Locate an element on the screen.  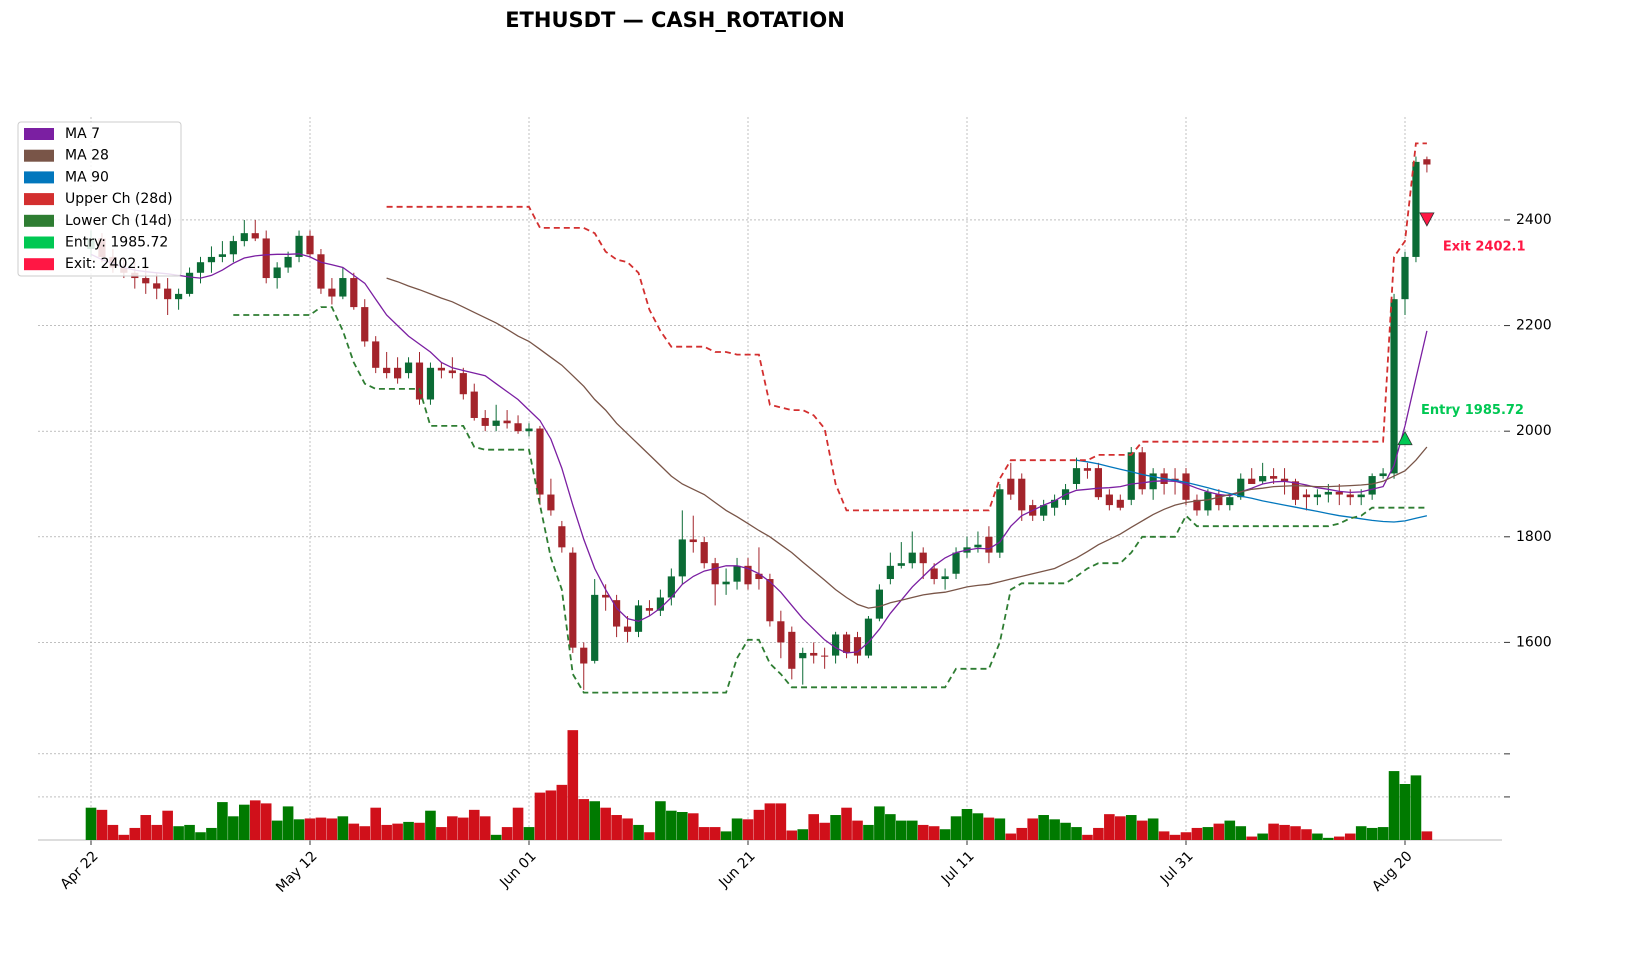
y-tick-label: 1800 is located at coordinates (1534, 537).